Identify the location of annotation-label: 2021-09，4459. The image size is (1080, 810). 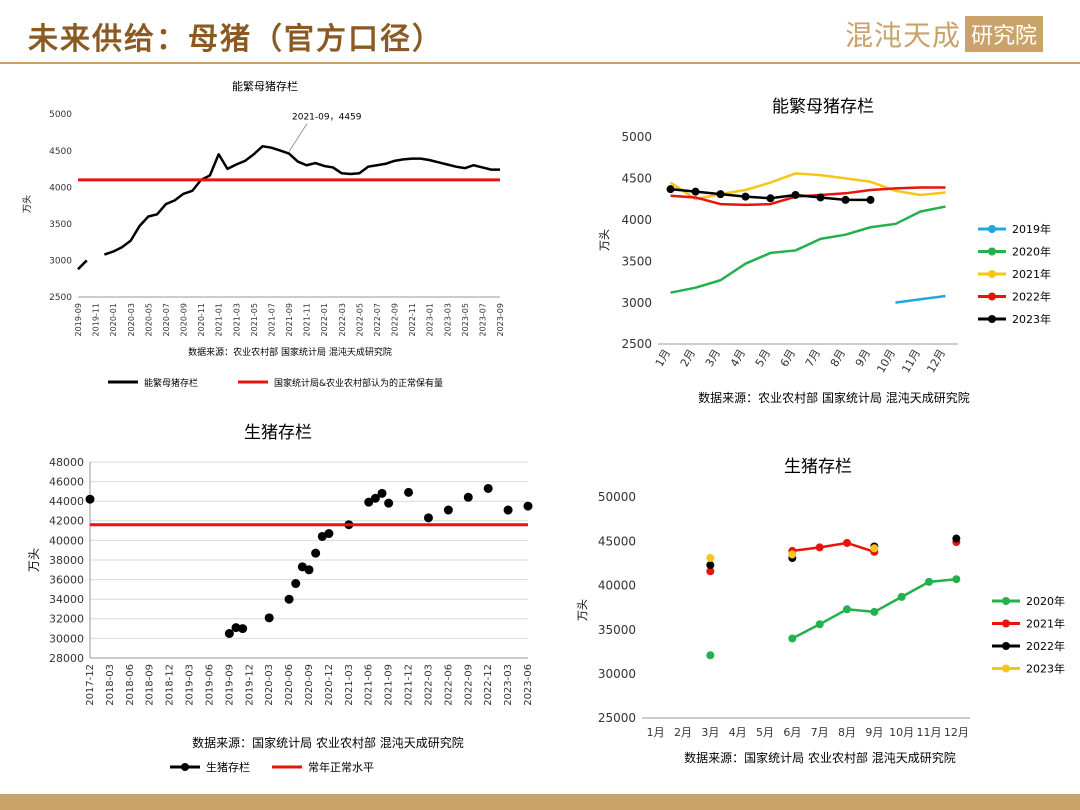
(327, 118).